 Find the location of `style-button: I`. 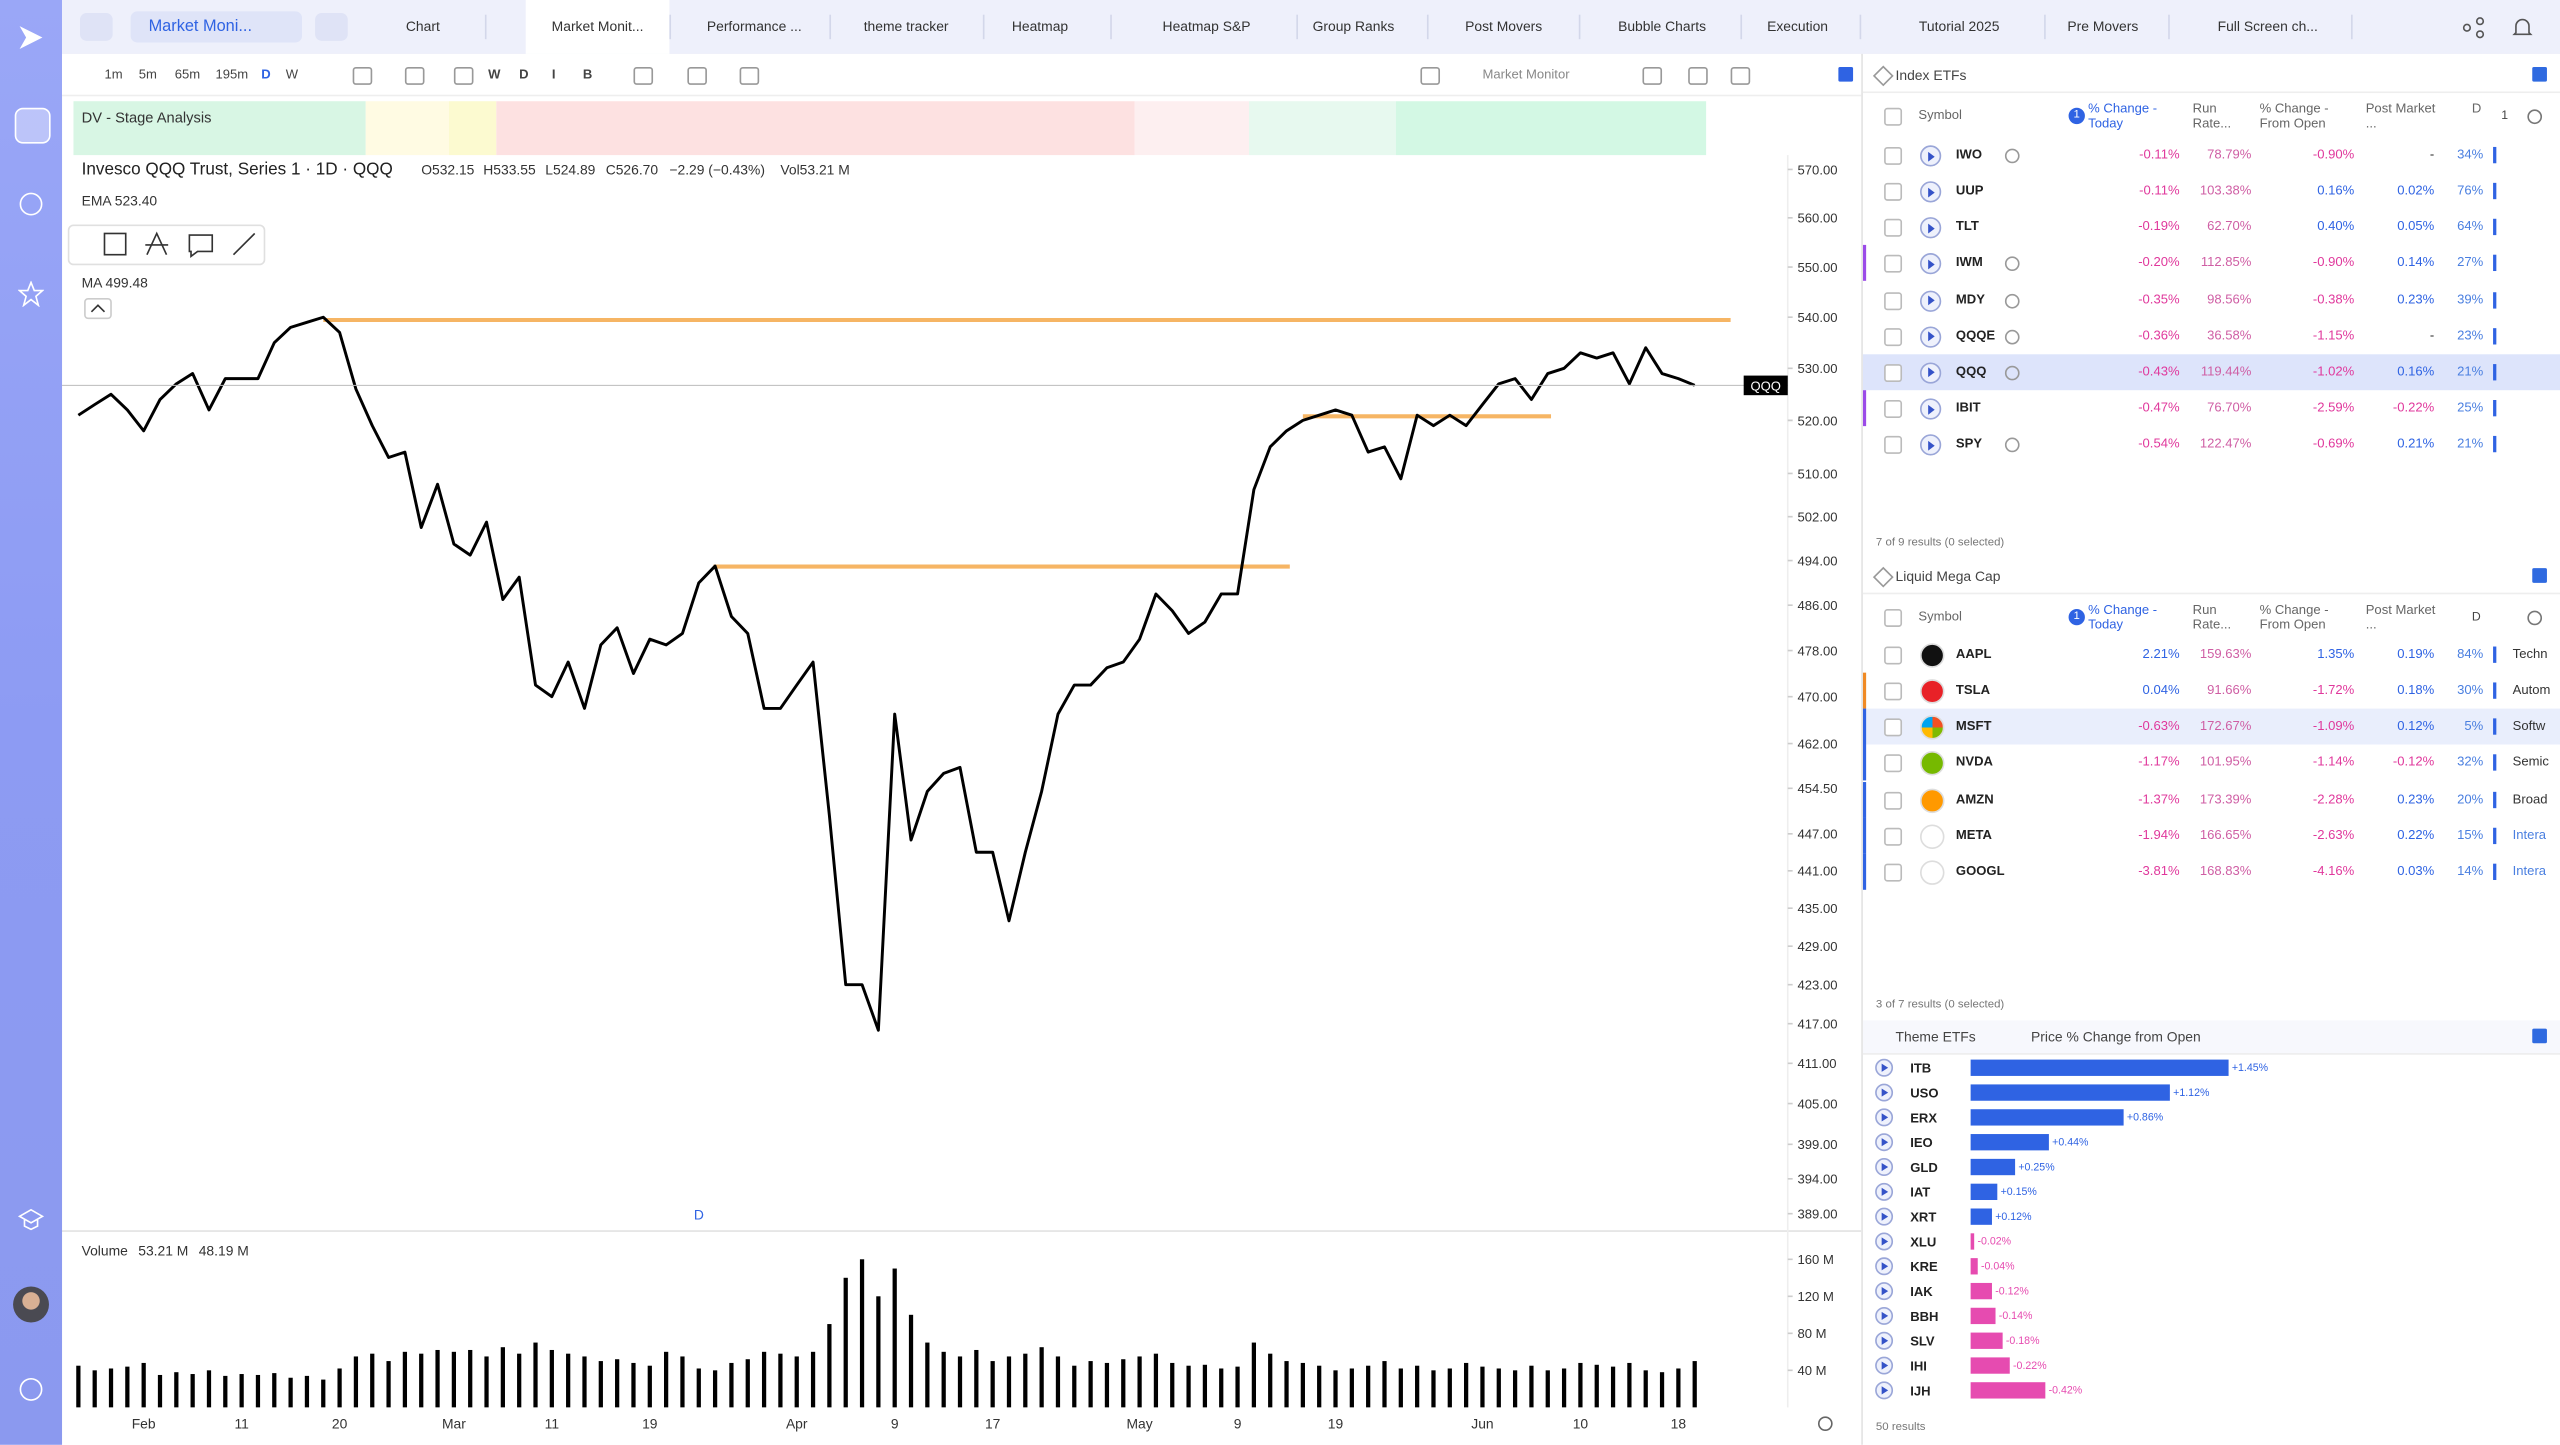

style-button: I is located at coordinates (553, 74).